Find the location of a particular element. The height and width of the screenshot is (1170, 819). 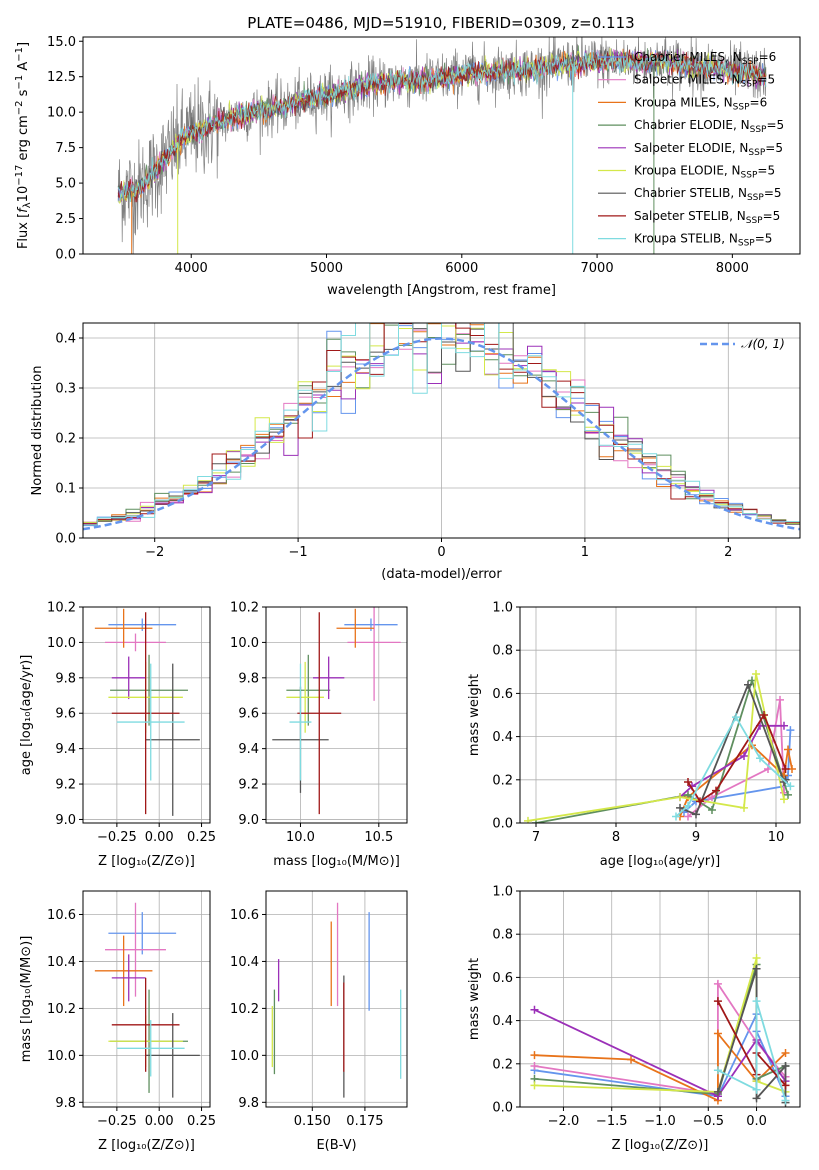

weight_vs_age-frame: 7 8 9 10 0.0 0.2 0.4 0.6 0.8 1.0 is located at coordinates (646, 723).